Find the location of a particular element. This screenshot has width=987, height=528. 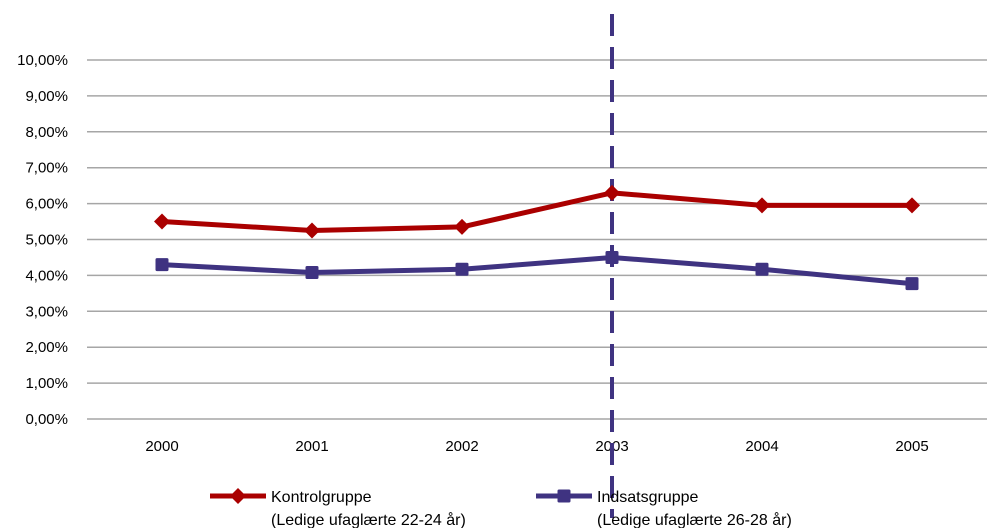

y-tick-label: 1,00% is located at coordinates (46, 383).